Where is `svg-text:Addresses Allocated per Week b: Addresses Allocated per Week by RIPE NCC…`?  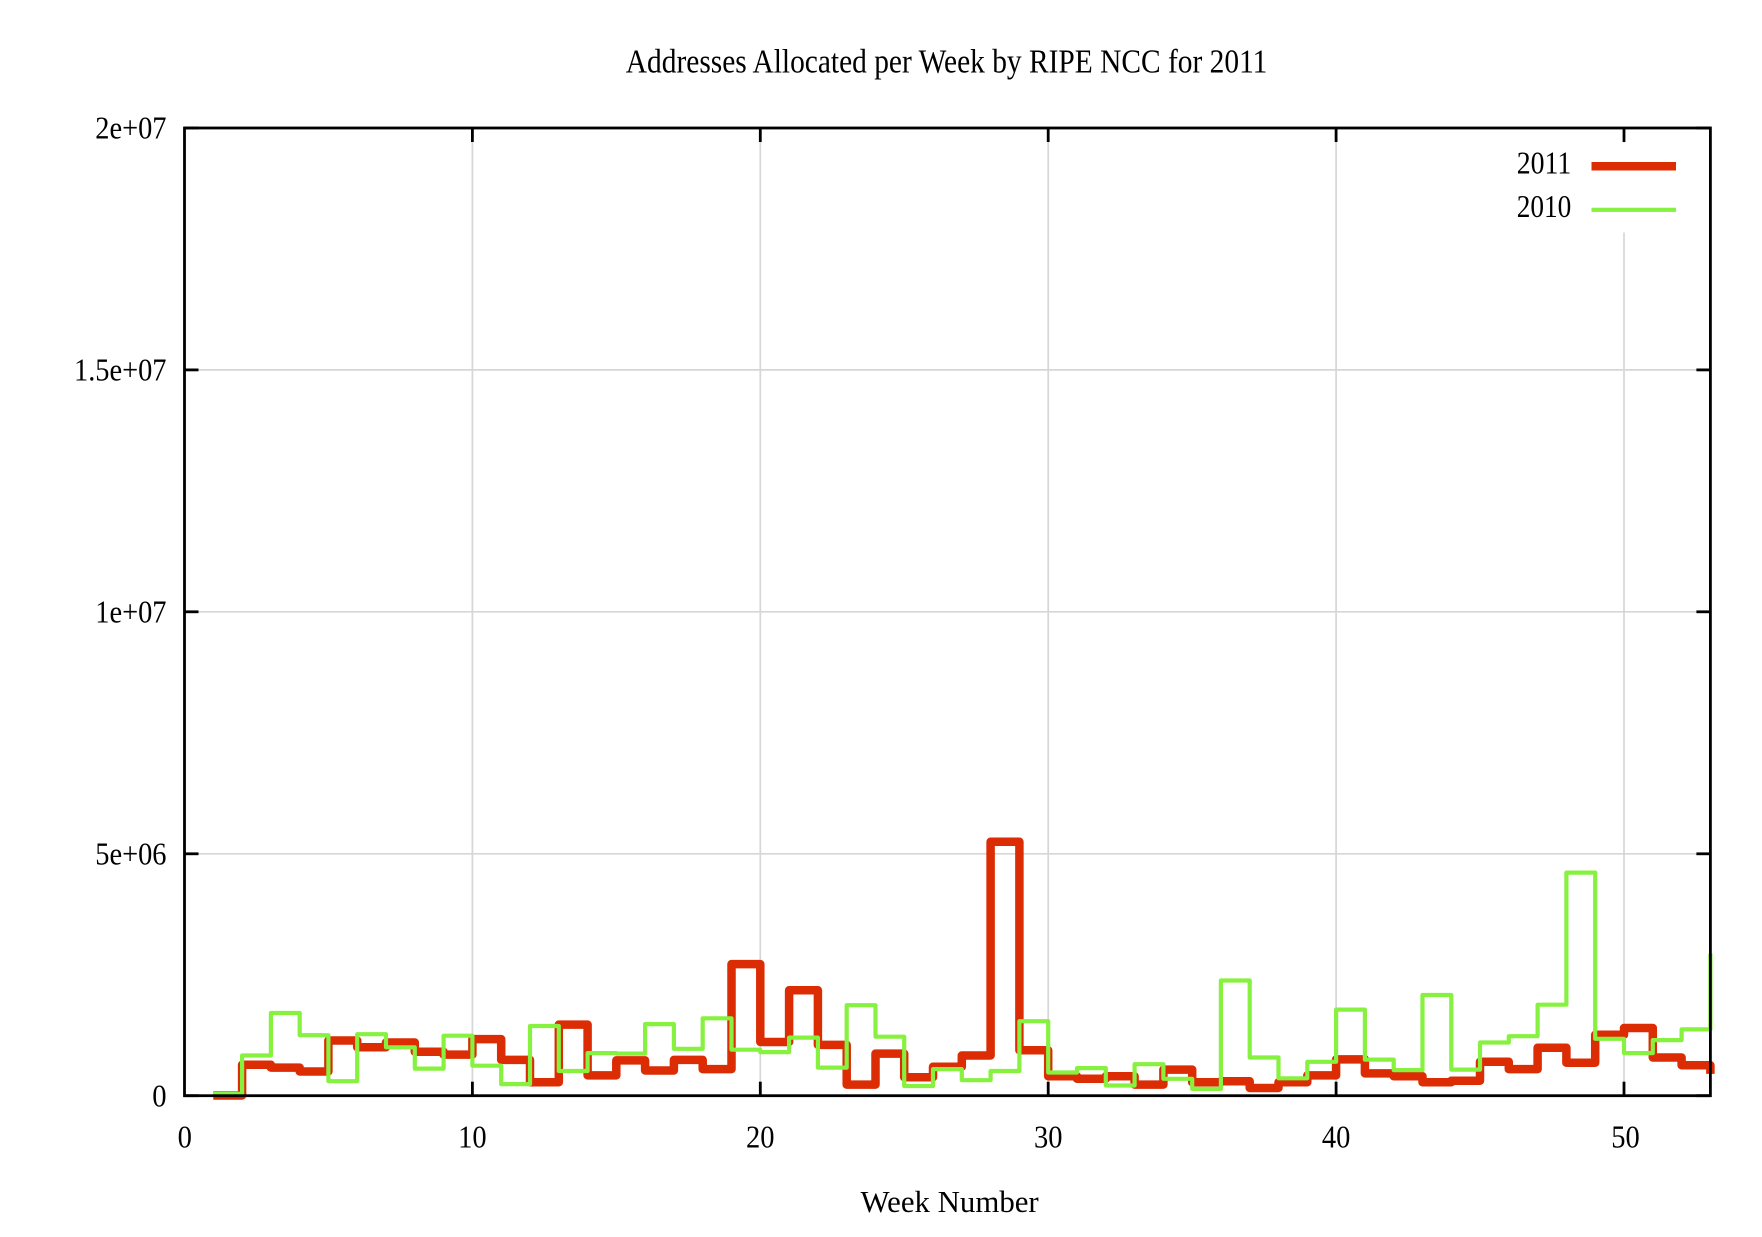 svg-text:Addresses Allocated per Week b: Addresses Allocated per Week by RIPE NCC… is located at coordinates (947, 62).